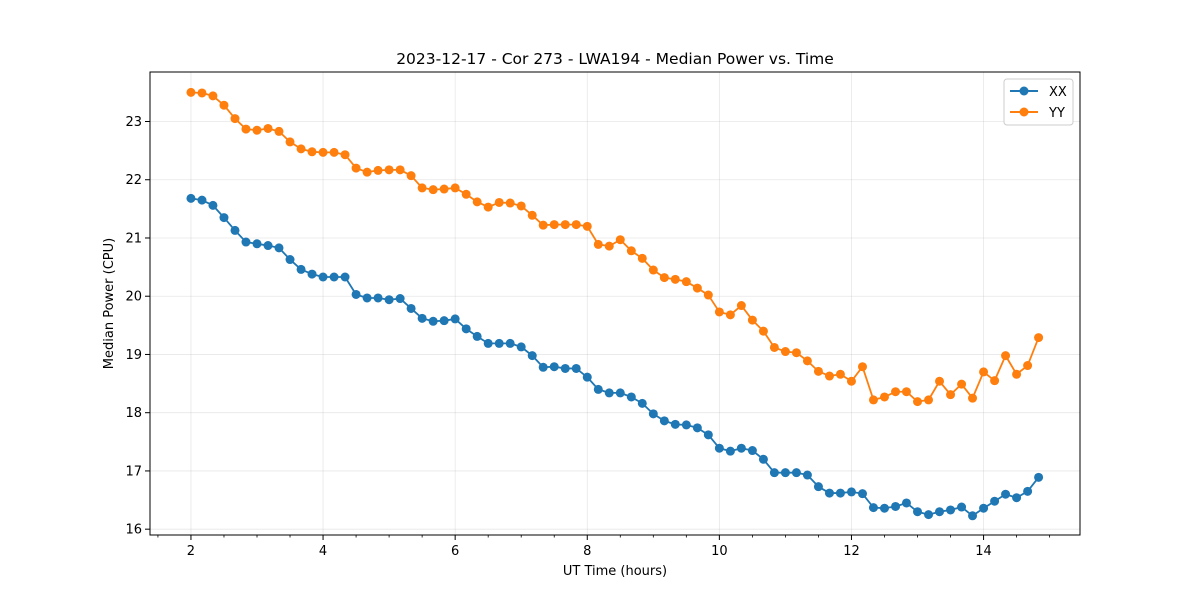  What do you see at coordinates (1024, 112) in the screenshot?
I see `legend-marker-yy` at bounding box center [1024, 112].